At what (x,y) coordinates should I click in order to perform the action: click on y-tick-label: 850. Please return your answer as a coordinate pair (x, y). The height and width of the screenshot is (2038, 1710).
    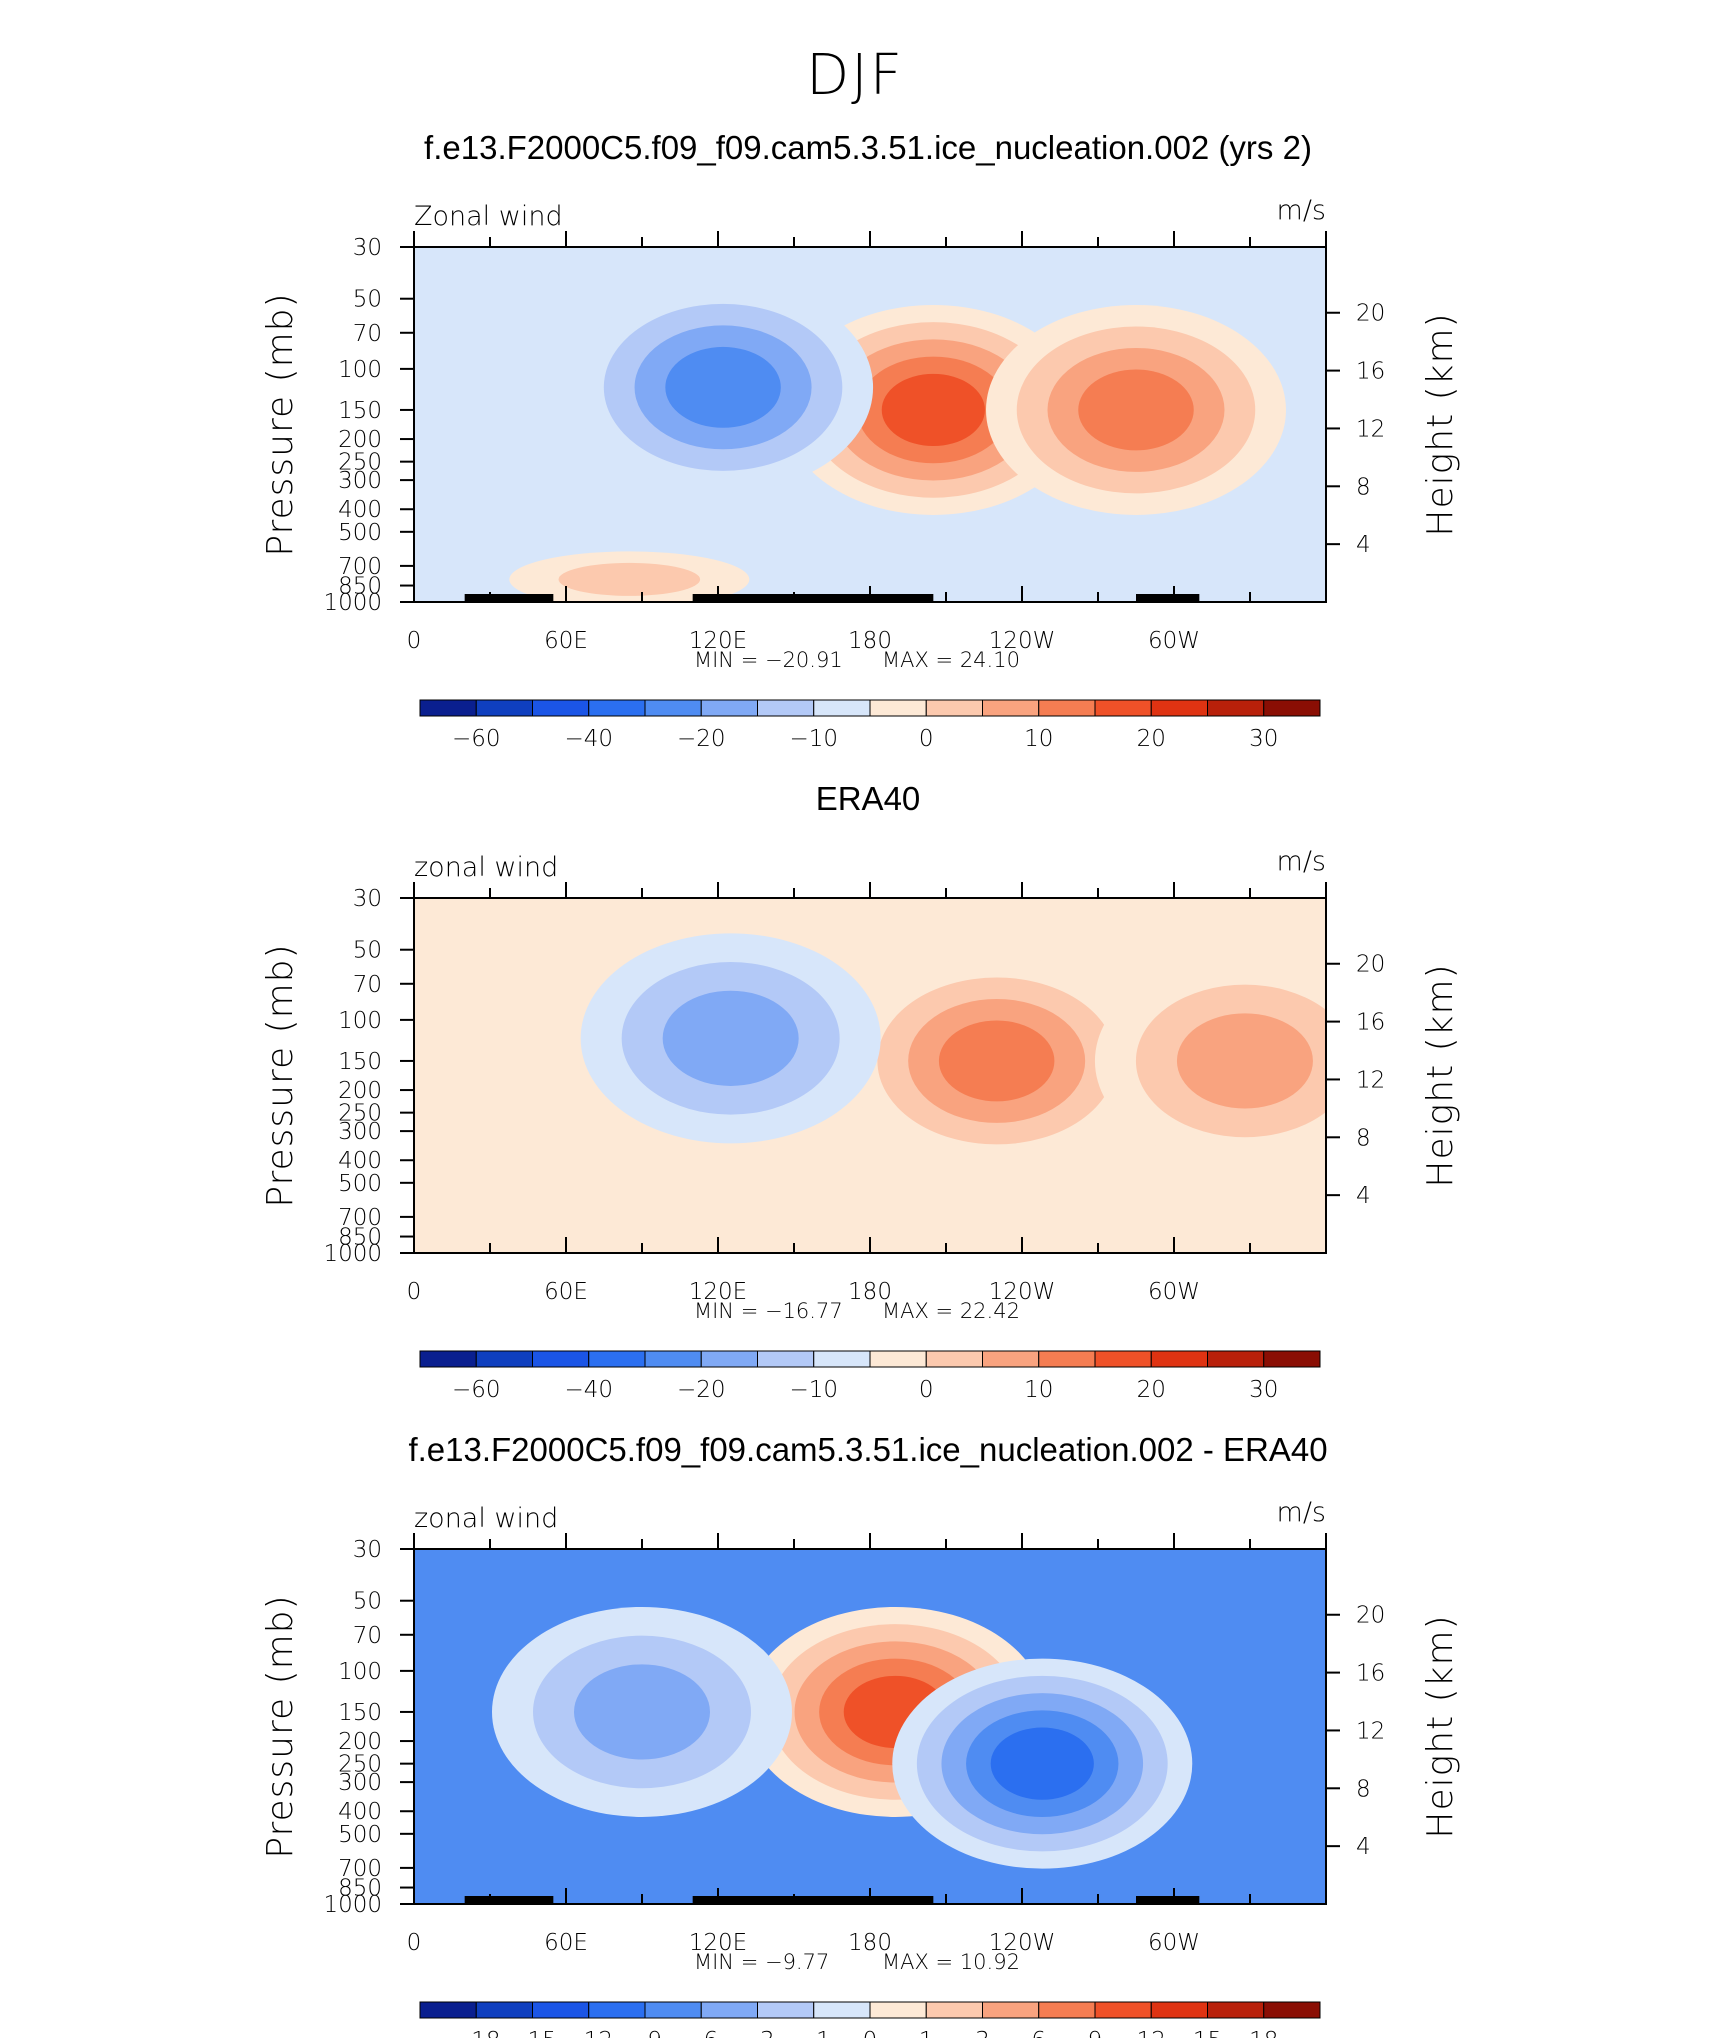
    Looking at the image, I should click on (360, 1238).